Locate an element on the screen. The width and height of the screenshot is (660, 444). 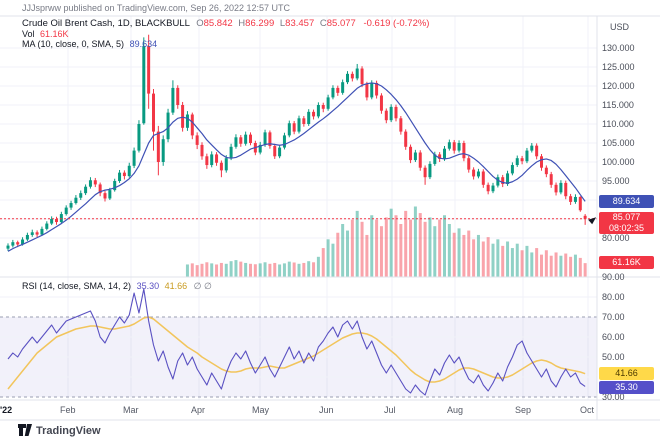
ohlc-low-label: L is located at coordinates (282, 23).